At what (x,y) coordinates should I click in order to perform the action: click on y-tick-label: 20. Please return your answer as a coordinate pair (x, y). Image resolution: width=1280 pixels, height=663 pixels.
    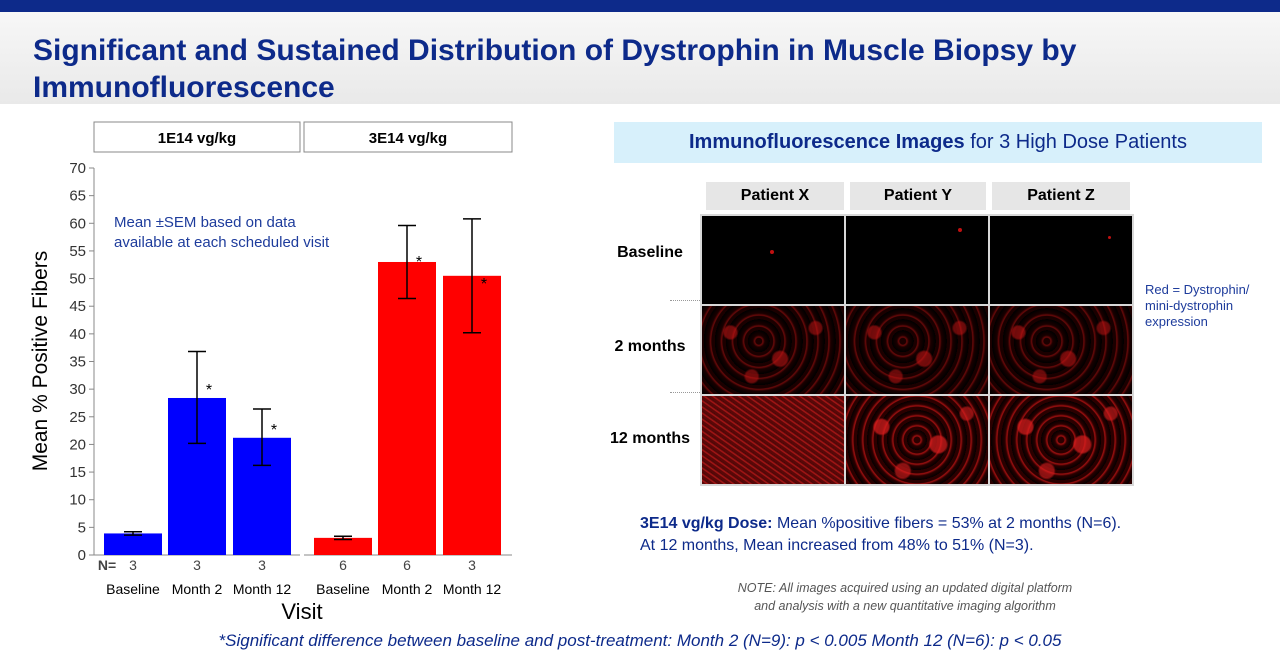
    Looking at the image, I should click on (77, 444).